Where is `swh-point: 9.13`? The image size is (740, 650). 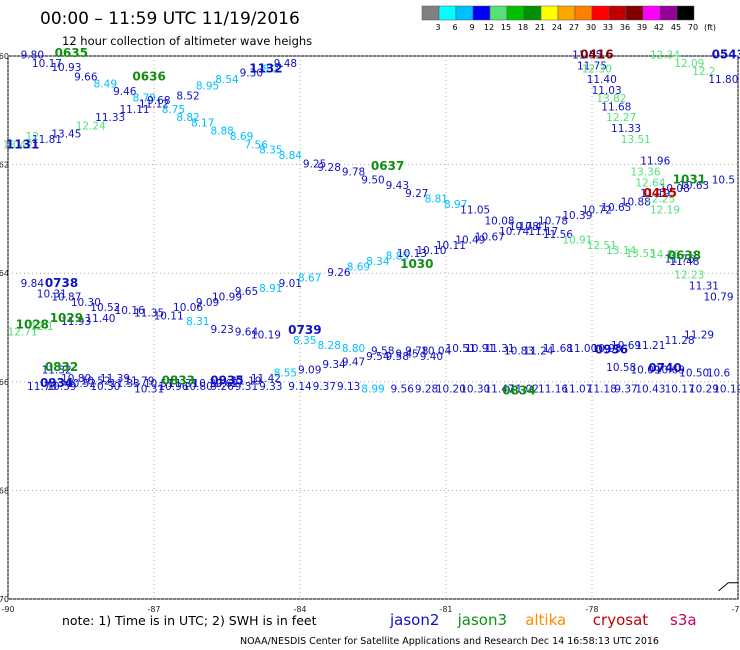 swh-point: 9.13 is located at coordinates (348, 387).